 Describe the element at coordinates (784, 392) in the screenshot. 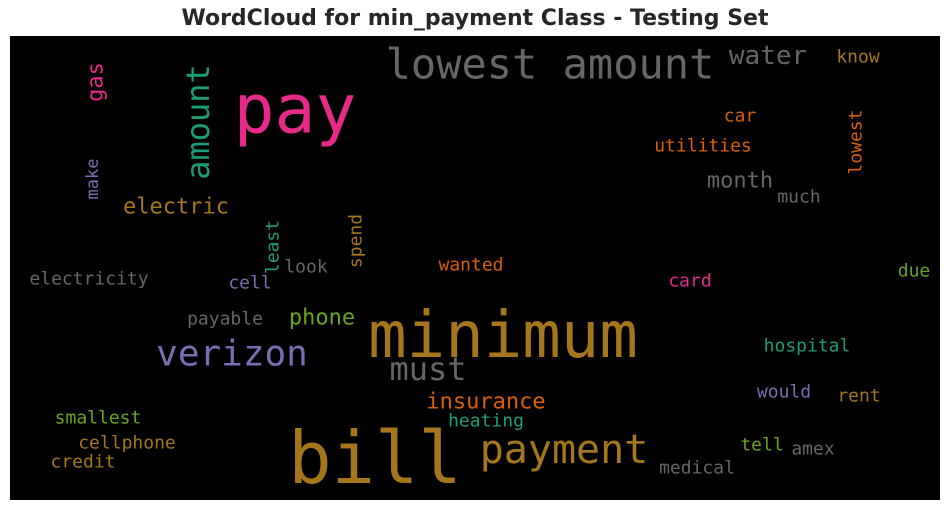

I see `word-would: would` at that location.